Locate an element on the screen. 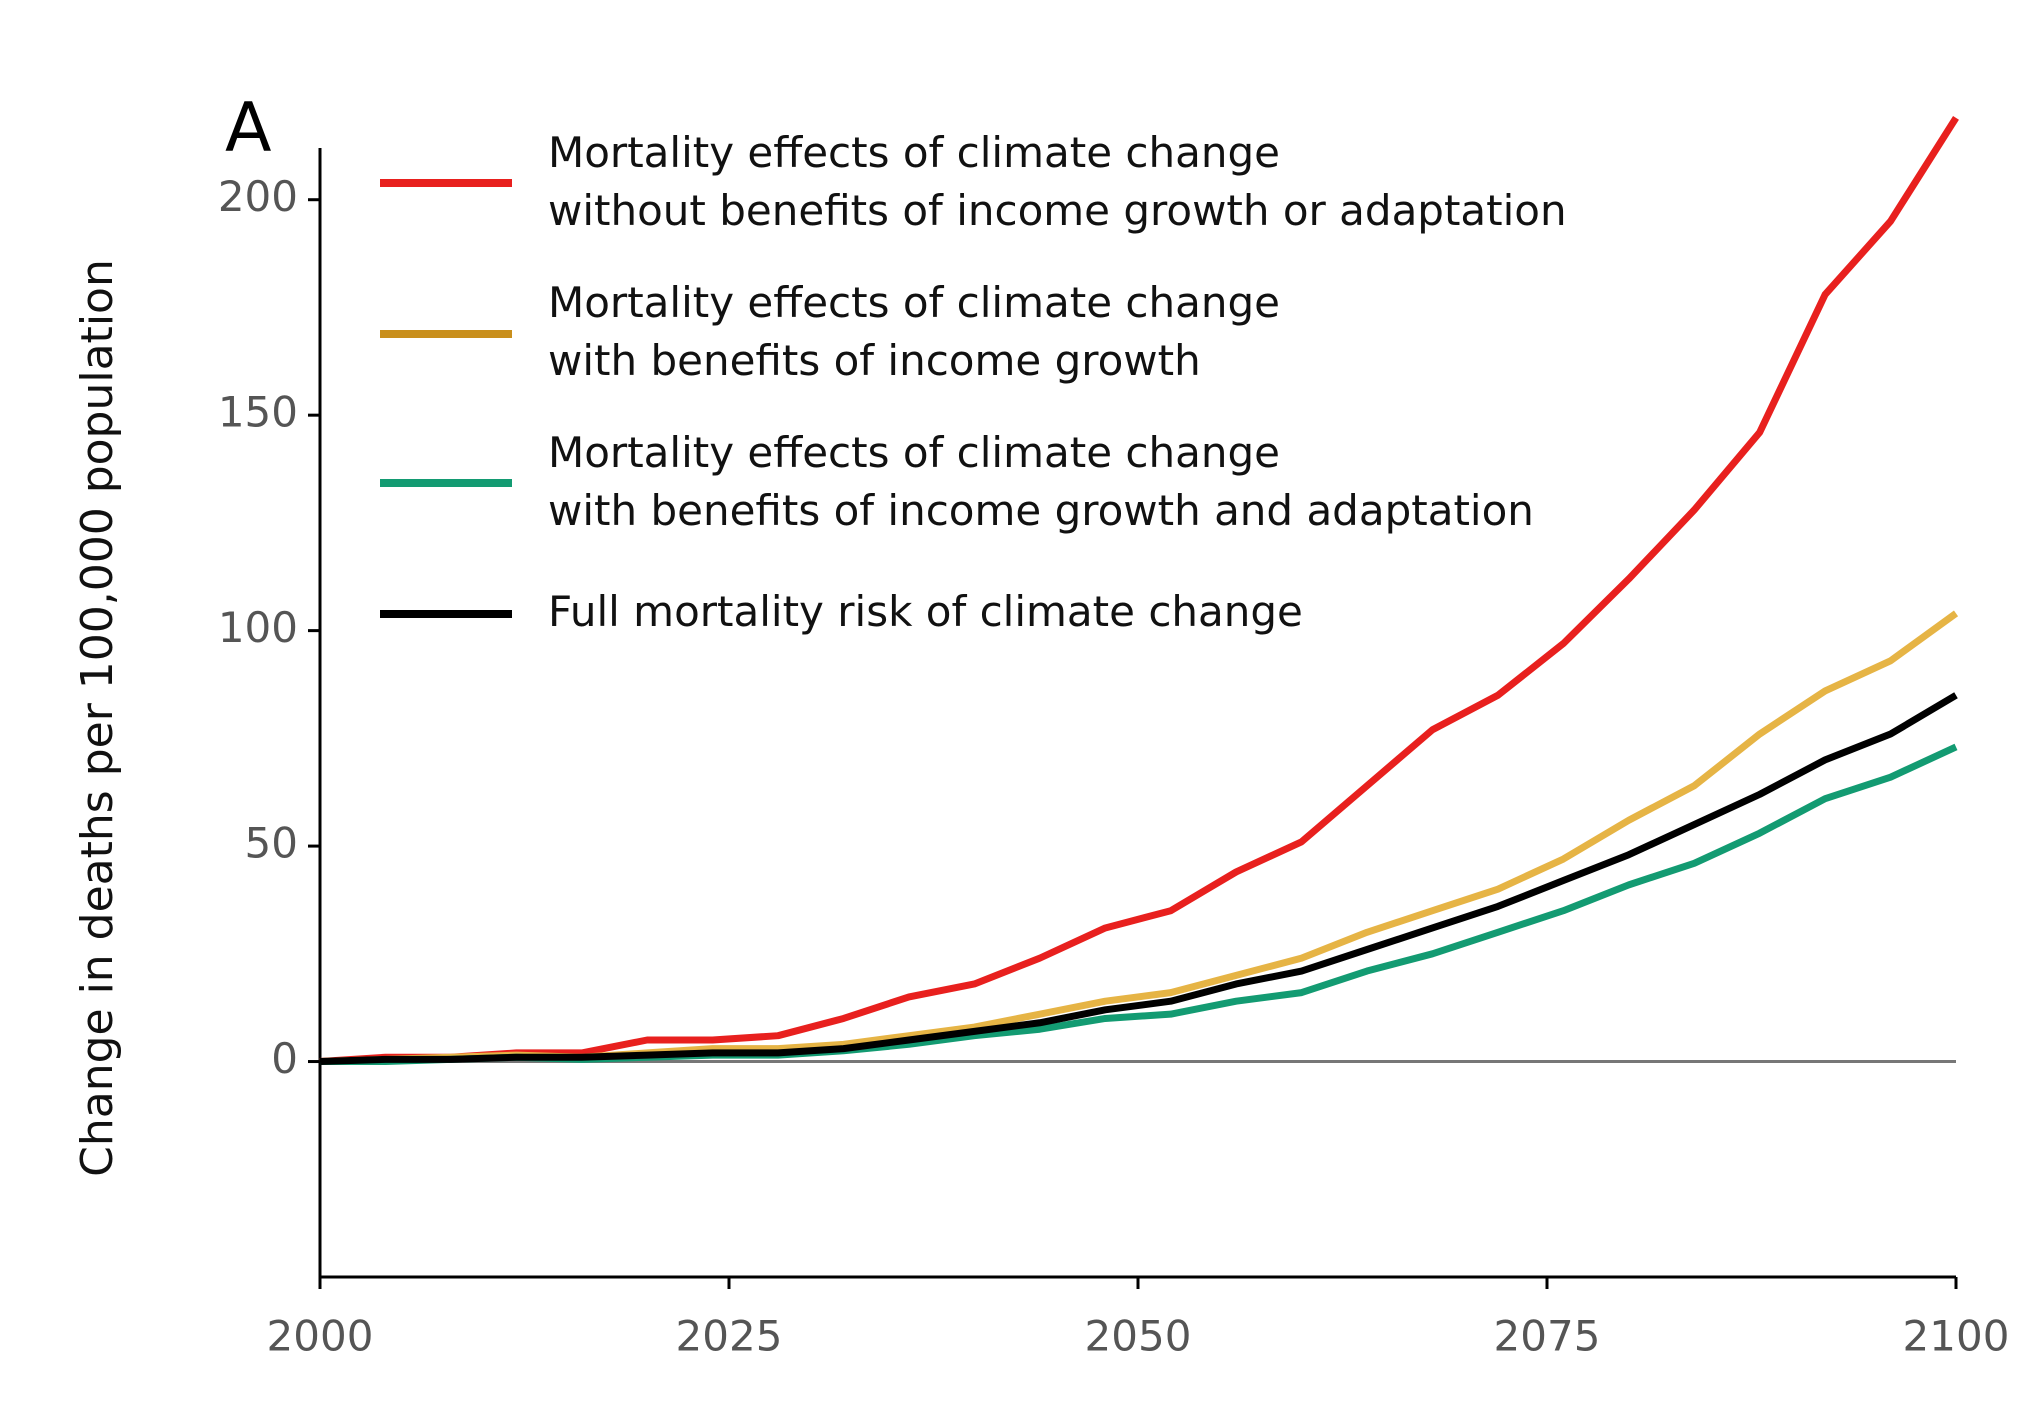  legend-label: Full mortality risk of climate change is located at coordinates (925, 611).